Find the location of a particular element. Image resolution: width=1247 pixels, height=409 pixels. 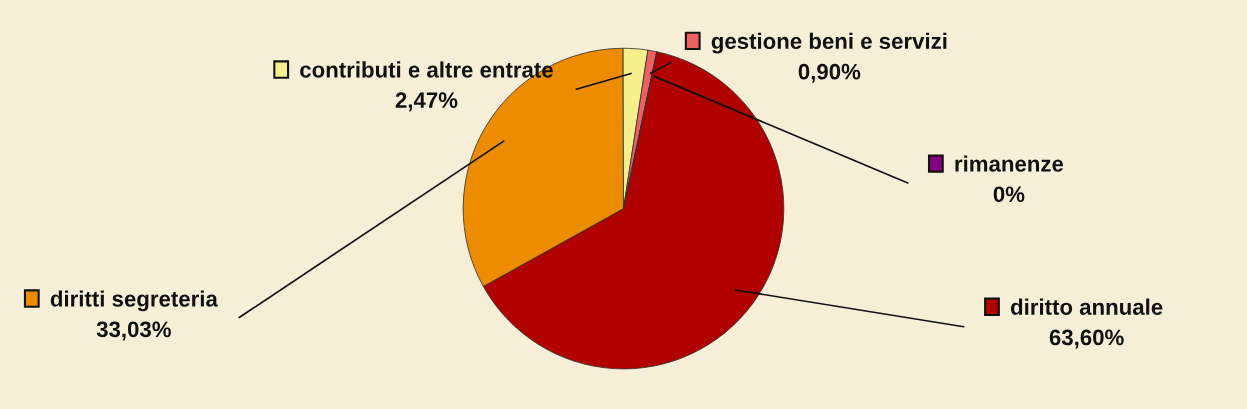

legend-label: diritti segreteria is located at coordinates (134, 301).